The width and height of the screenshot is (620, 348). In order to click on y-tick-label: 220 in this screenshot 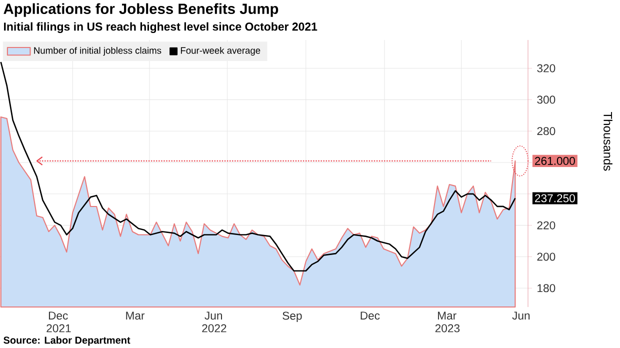, I will do `click(546, 225)`.